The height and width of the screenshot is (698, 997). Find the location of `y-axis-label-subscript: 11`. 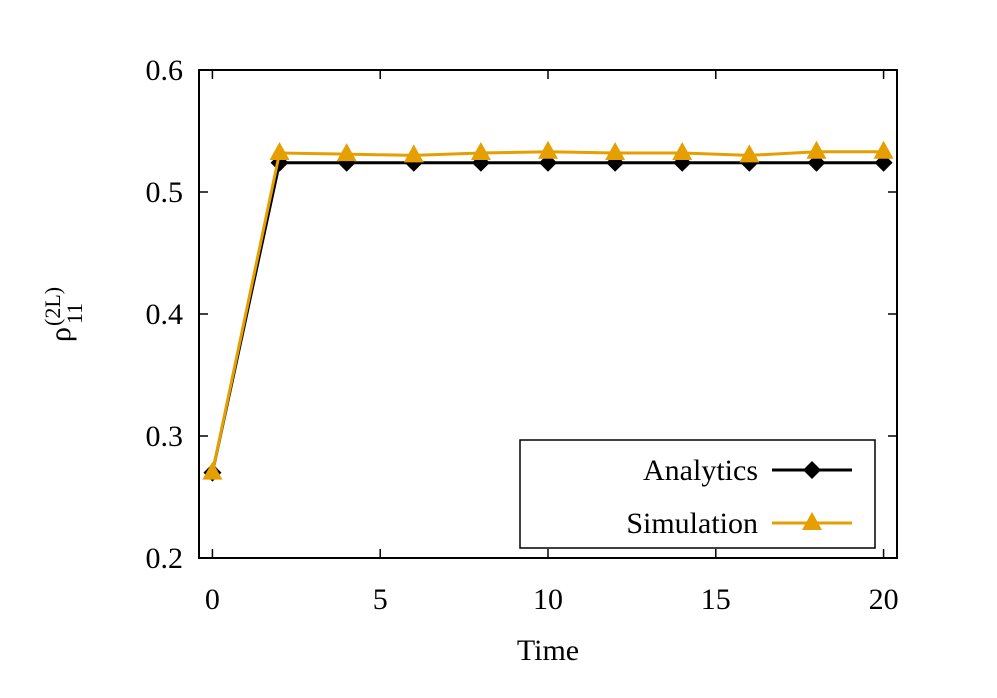

y-axis-label-subscript: 11 is located at coordinates (74, 313).